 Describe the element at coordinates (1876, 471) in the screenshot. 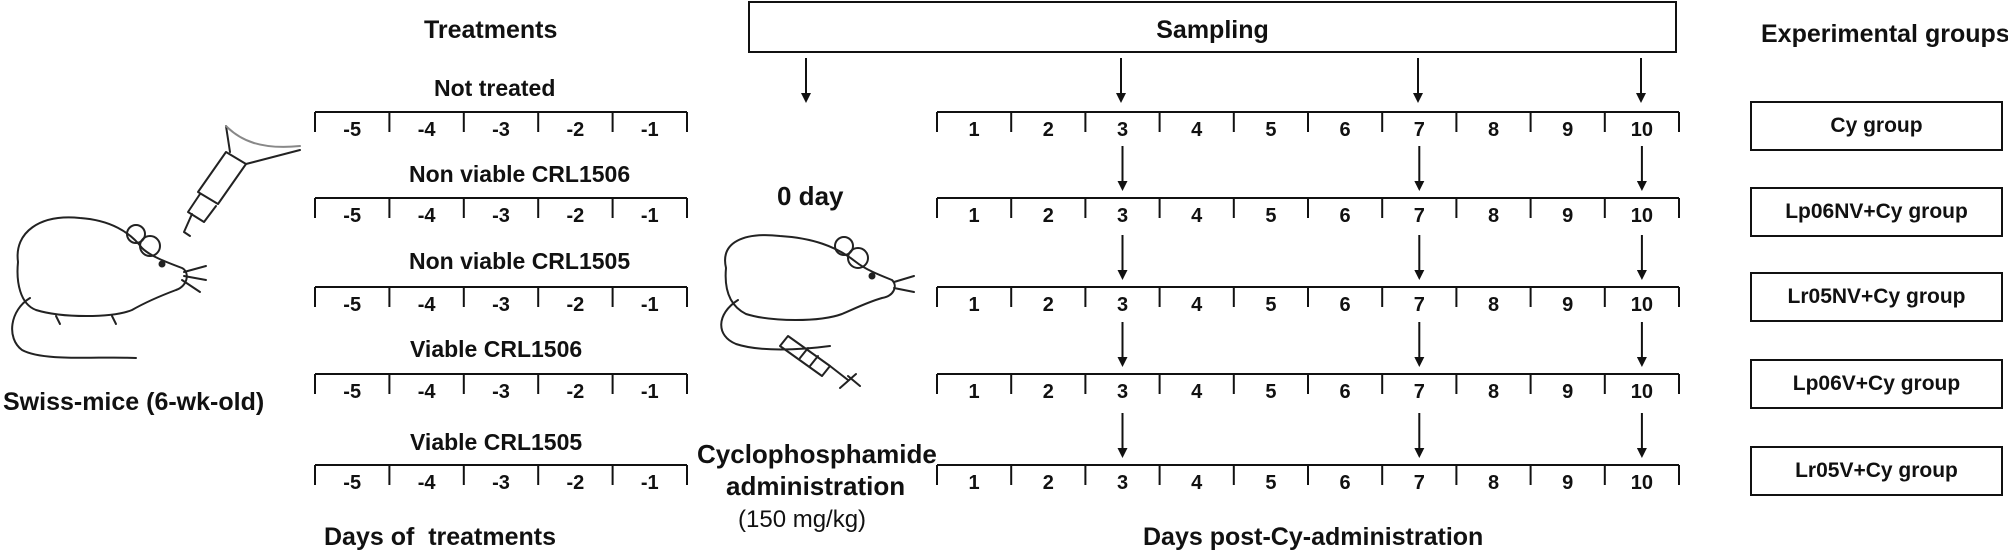

I see `group-box-lr05v: Lr05V+Cy group` at that location.